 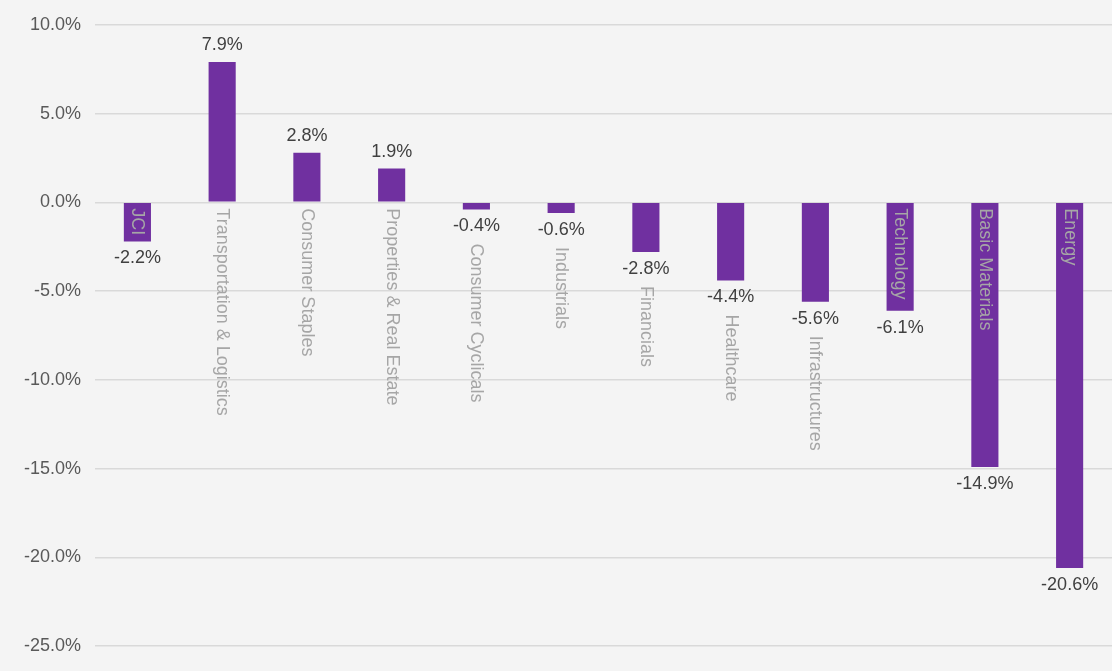 What do you see at coordinates (58, 290) in the screenshot?
I see `y-tick-label: -5.0%` at bounding box center [58, 290].